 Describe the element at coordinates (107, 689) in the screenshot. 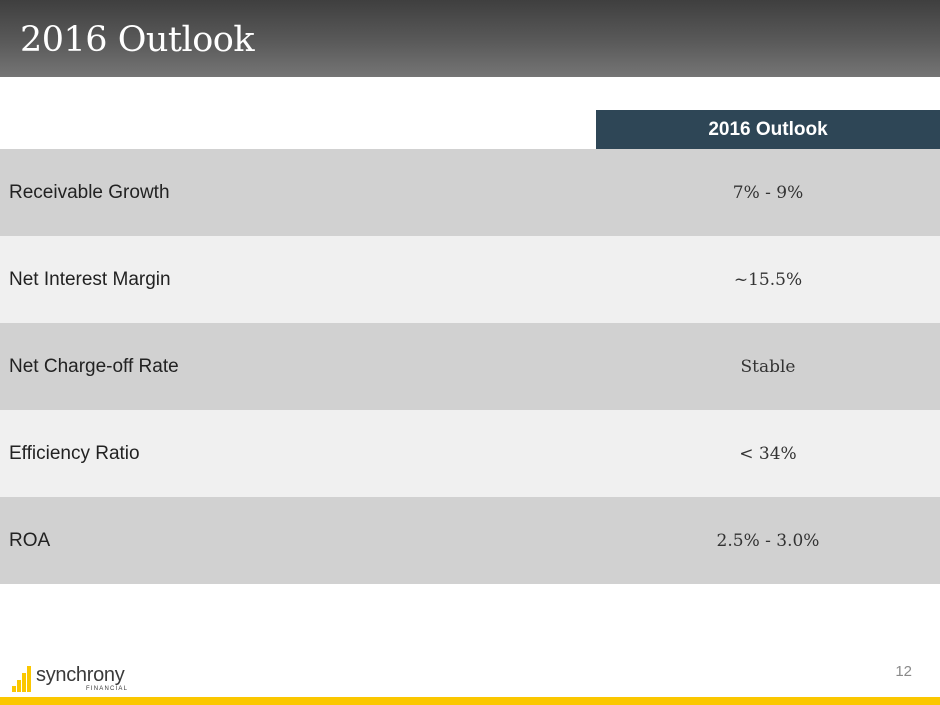

I see `logo-subtitle: FINANCIAL` at that location.